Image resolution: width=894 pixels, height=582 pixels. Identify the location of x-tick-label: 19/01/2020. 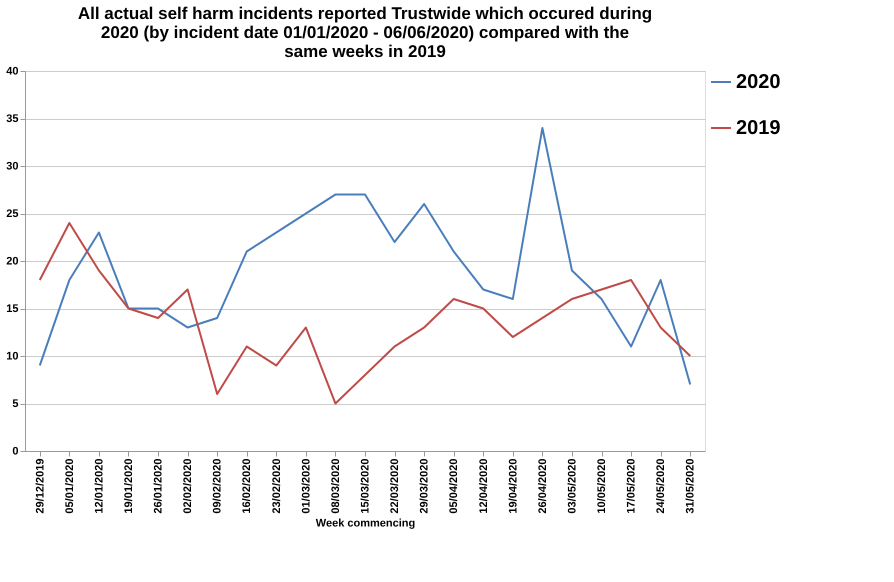
(128, 486).